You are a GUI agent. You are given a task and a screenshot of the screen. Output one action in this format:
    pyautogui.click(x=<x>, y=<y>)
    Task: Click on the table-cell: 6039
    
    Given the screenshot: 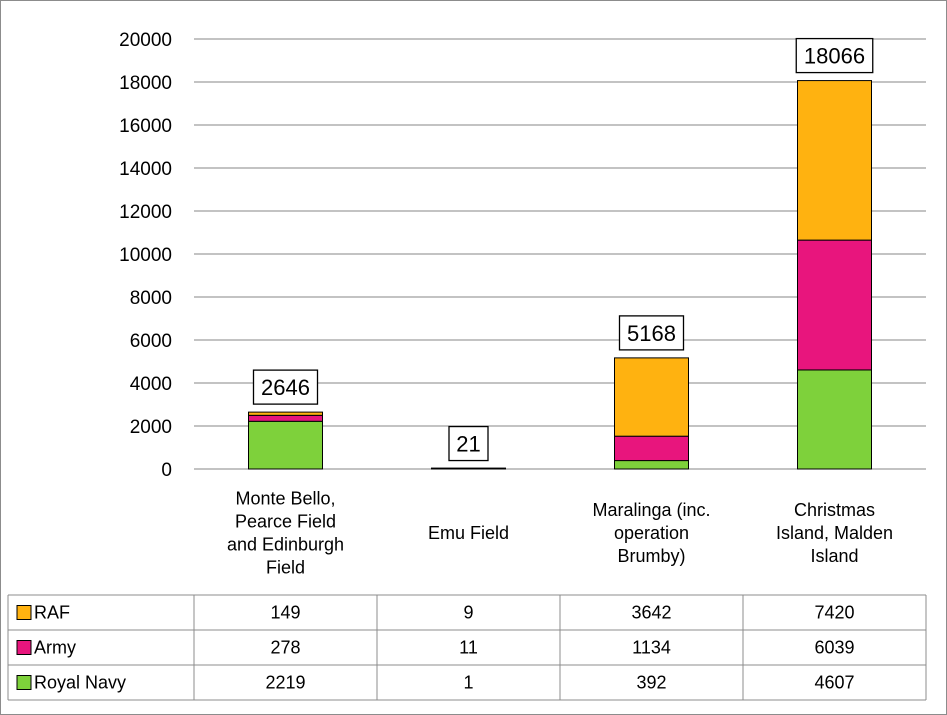 What is the action you would take?
    pyautogui.click(x=834, y=648)
    